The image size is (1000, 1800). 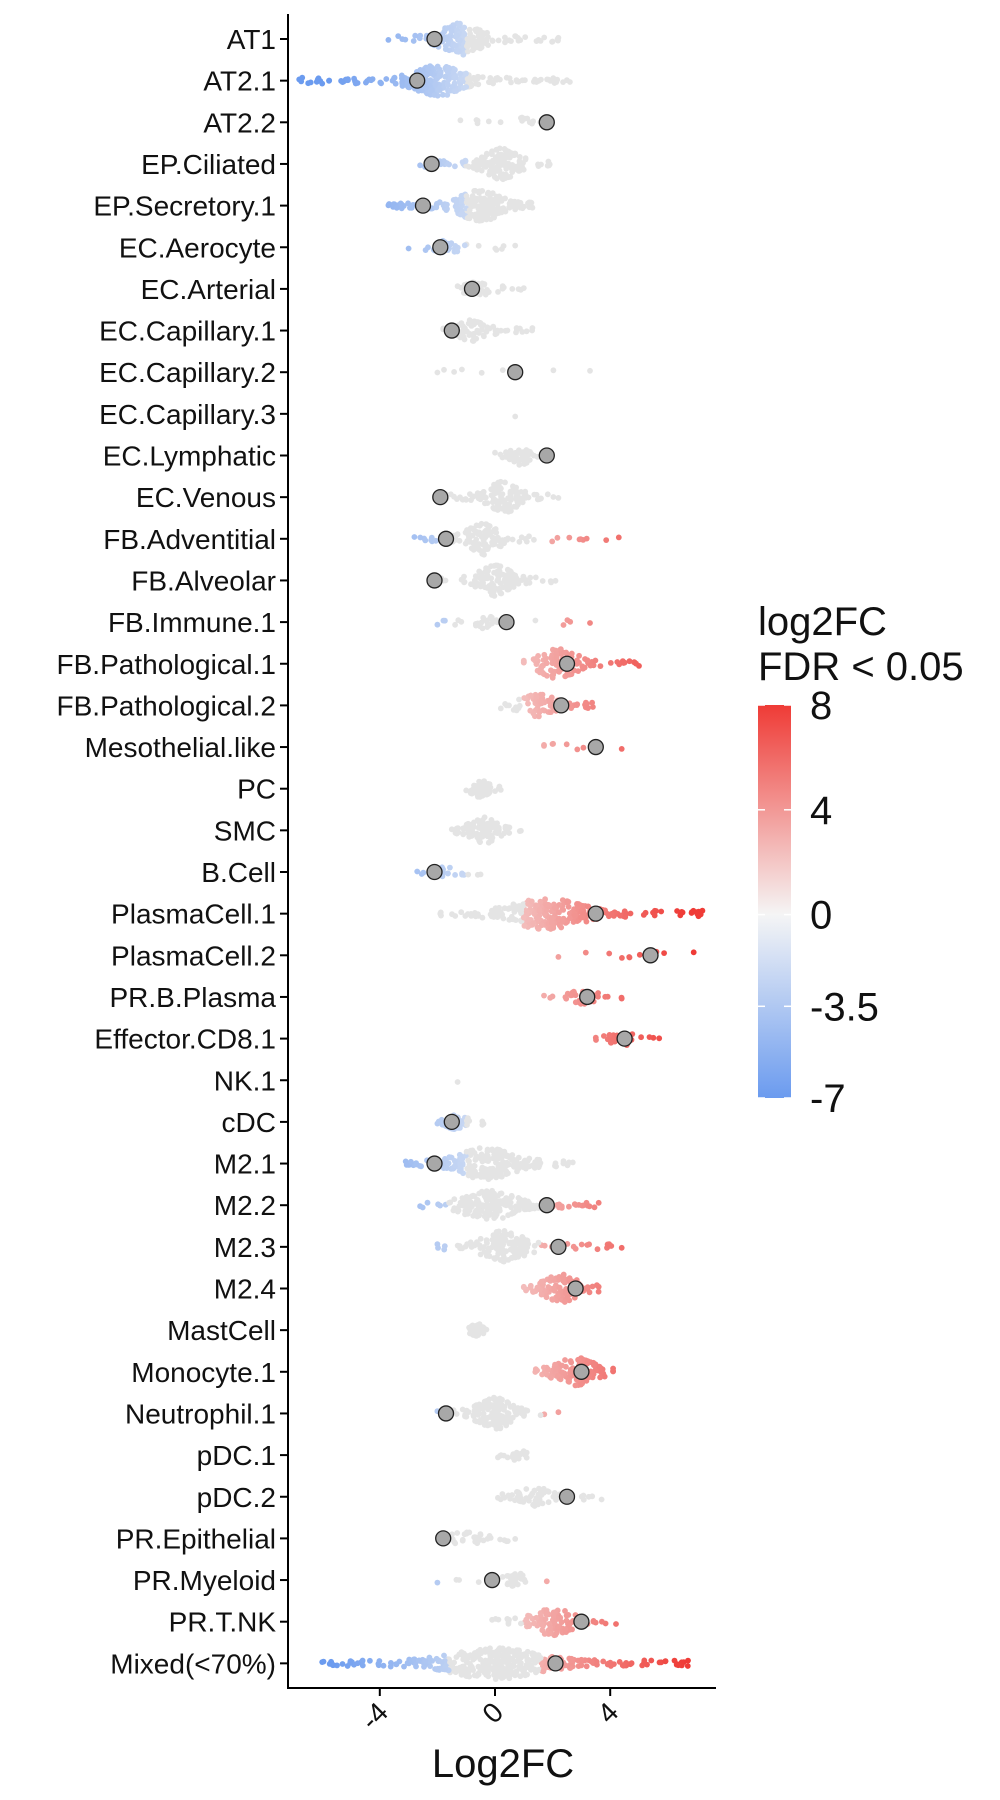 I want to click on x-tick-label: 4, so click(x=608, y=1712).